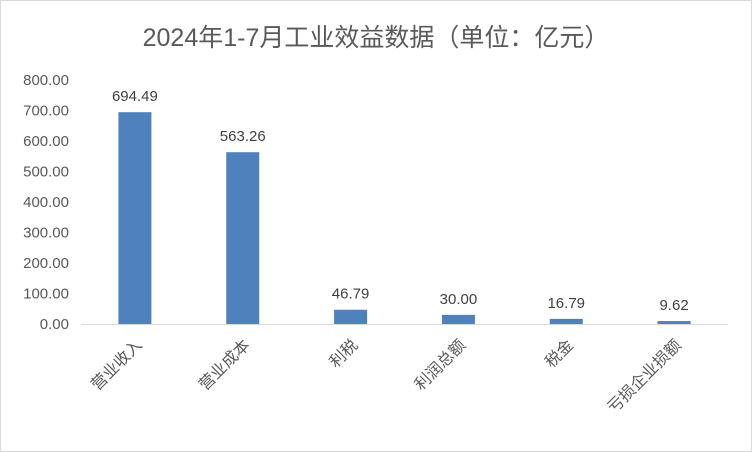 This screenshot has width=752, height=452. What do you see at coordinates (243, 136) in the screenshot?
I see `data-label: 563.26` at bounding box center [243, 136].